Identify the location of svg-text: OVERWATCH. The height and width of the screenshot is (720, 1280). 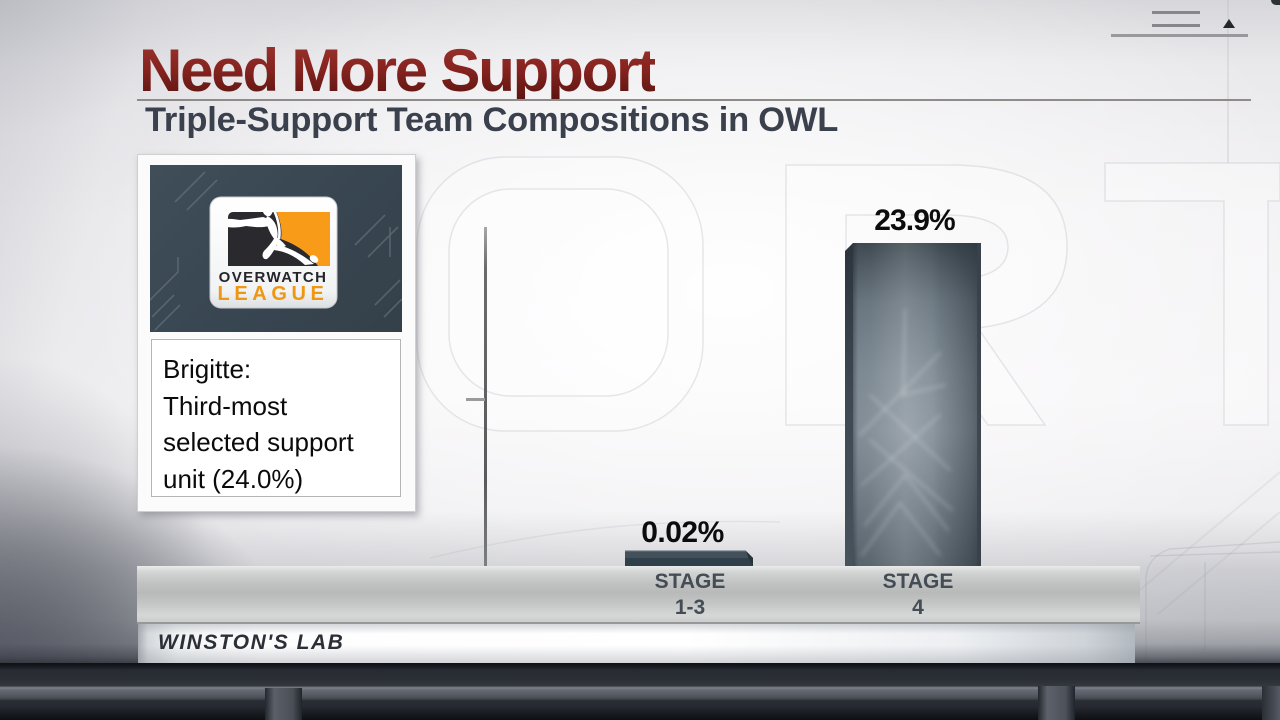
(273, 277).